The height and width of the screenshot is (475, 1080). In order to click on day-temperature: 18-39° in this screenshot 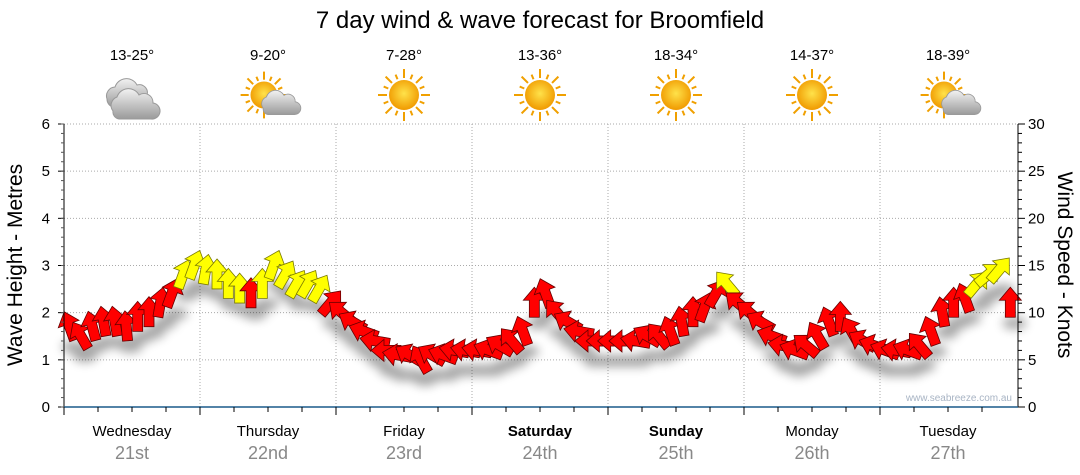, I will do `click(948, 55)`.